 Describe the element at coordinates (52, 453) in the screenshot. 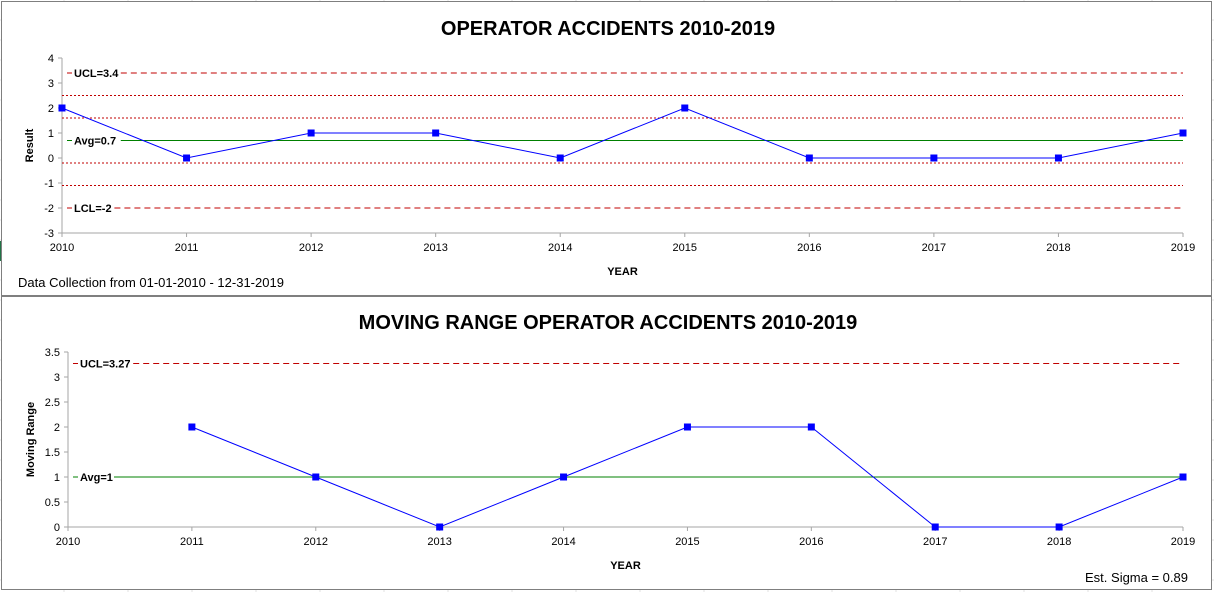

I see `bottom-y-tick-label: 1.5` at that location.